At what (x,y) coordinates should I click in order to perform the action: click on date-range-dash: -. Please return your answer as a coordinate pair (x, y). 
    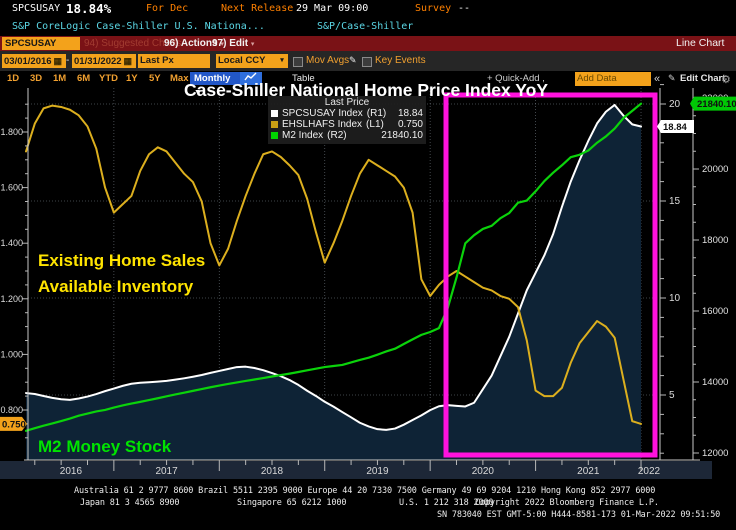
    Looking at the image, I should click on (68, 60).